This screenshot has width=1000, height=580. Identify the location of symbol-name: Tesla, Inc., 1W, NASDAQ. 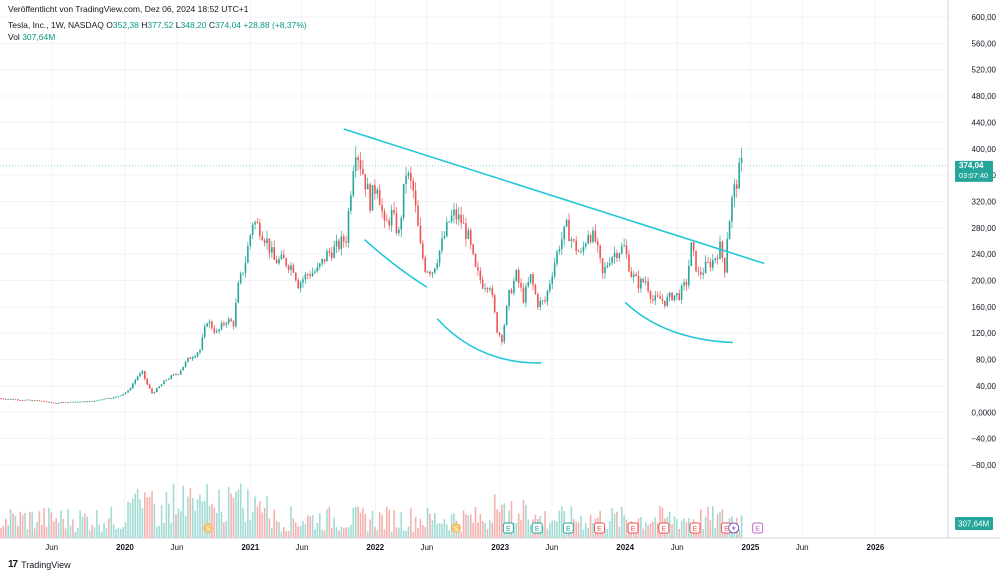
(56, 25).